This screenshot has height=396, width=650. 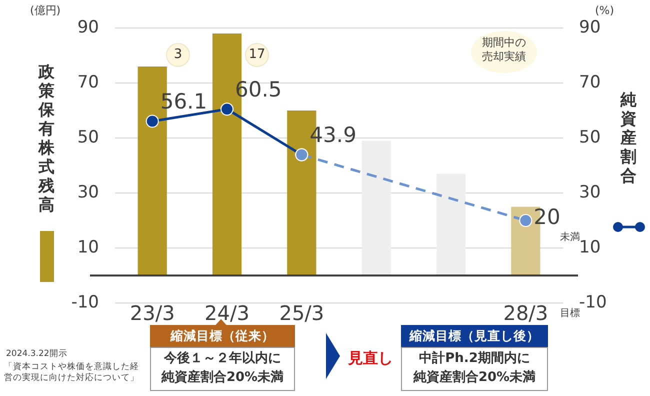 What do you see at coordinates (590, 247) in the screenshot?
I see `y2-tick-label: 10` at bounding box center [590, 247].